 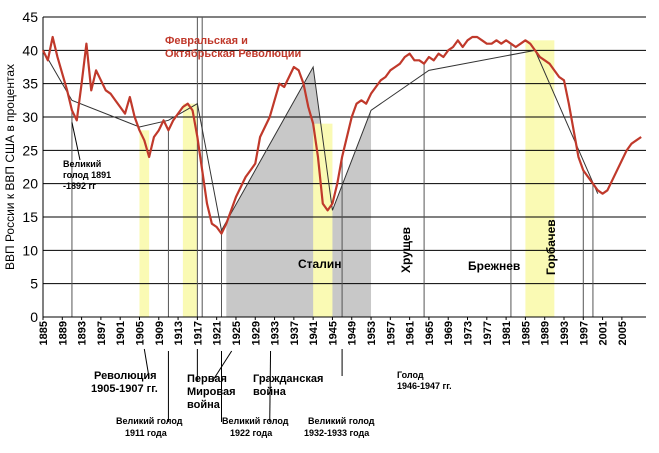 What do you see at coordinates (540, 178) in the screenshot?
I see `shaded-region-gorbachev` at bounding box center [540, 178].